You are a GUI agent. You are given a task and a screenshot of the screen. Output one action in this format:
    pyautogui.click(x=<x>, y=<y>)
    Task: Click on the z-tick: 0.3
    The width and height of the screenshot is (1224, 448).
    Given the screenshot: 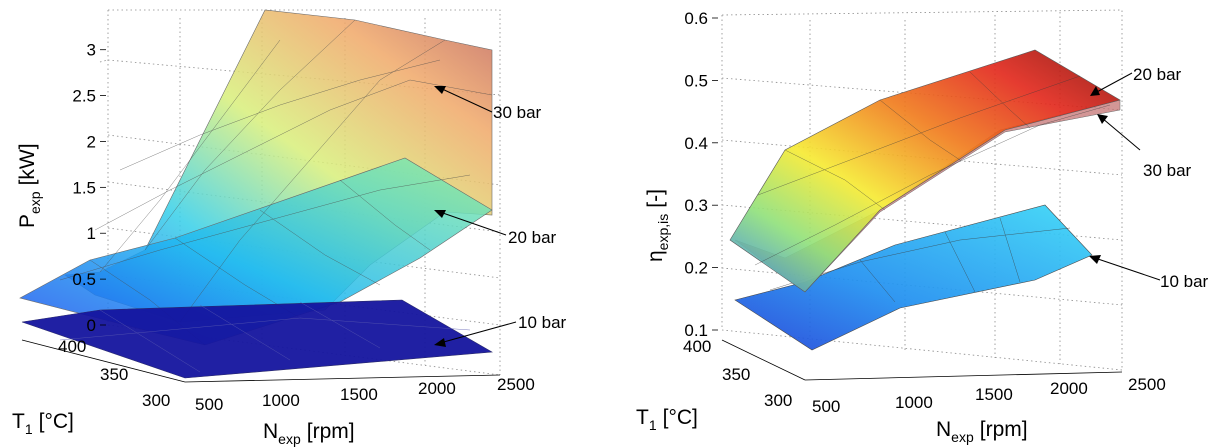 What is the action you would take?
    pyautogui.click(x=696, y=205)
    